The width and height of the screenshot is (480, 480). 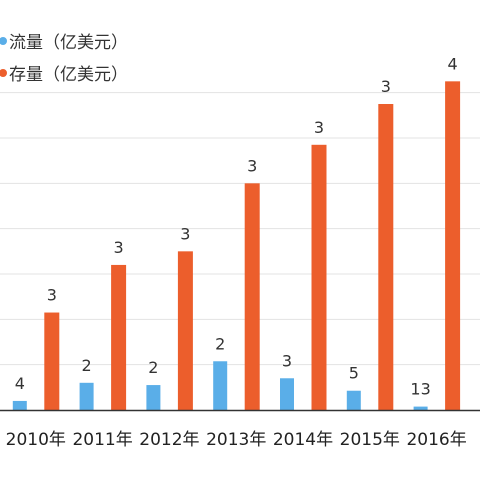 What do you see at coordinates (20, 383) in the screenshot?
I see `value-label-flow-2010年: 4` at bounding box center [20, 383].